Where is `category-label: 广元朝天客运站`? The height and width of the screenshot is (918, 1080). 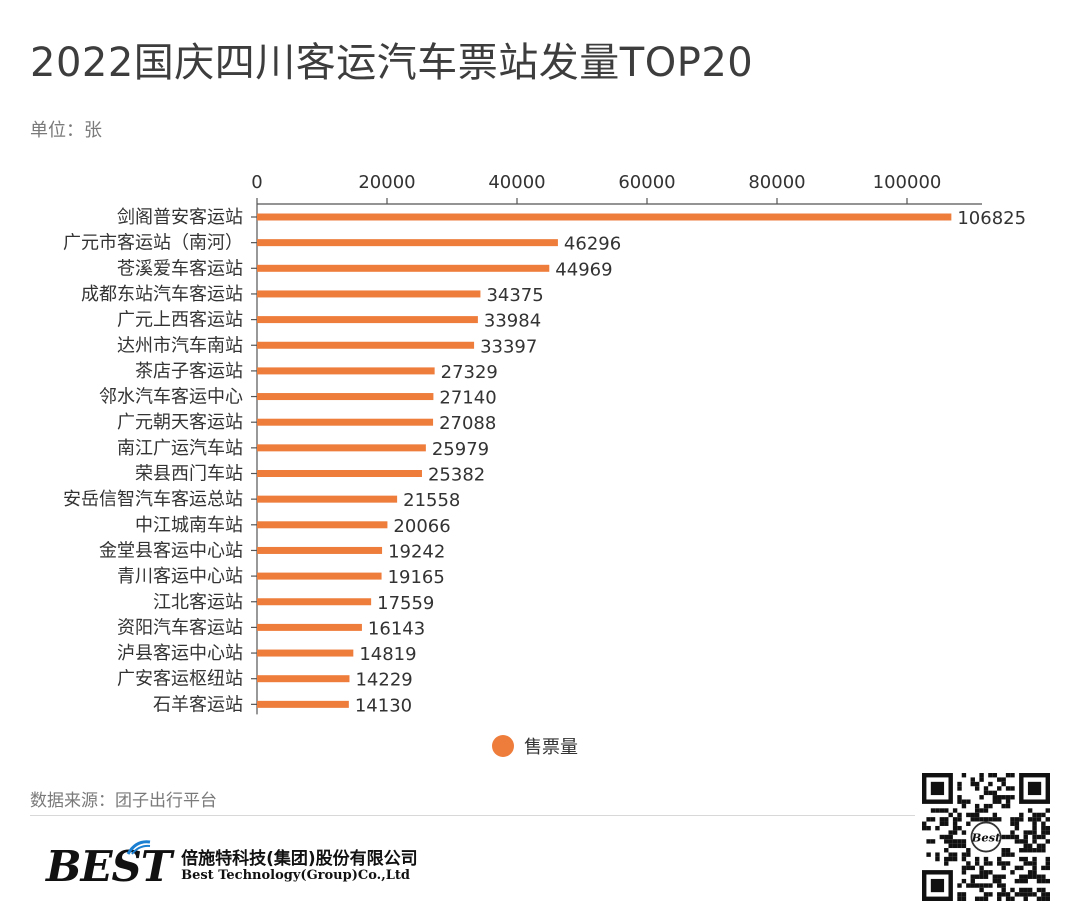 category-label: 广元朝天客运站 is located at coordinates (180, 422).